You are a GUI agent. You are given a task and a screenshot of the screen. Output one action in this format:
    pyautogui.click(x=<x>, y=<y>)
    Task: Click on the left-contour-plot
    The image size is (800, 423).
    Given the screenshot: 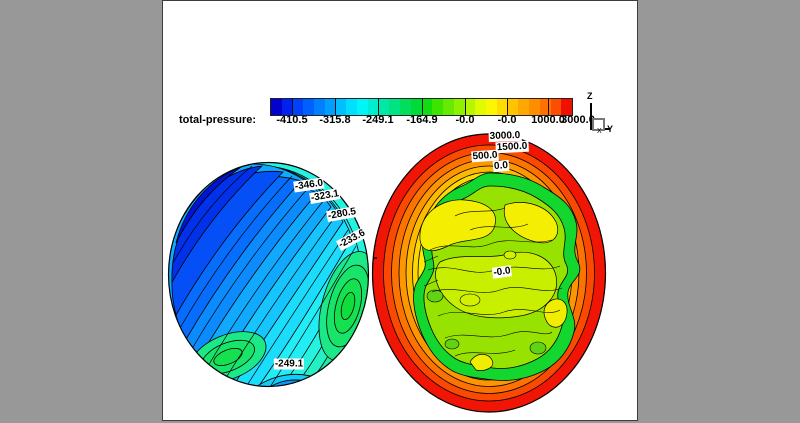 What is the action you would take?
    pyautogui.click(x=268, y=274)
    